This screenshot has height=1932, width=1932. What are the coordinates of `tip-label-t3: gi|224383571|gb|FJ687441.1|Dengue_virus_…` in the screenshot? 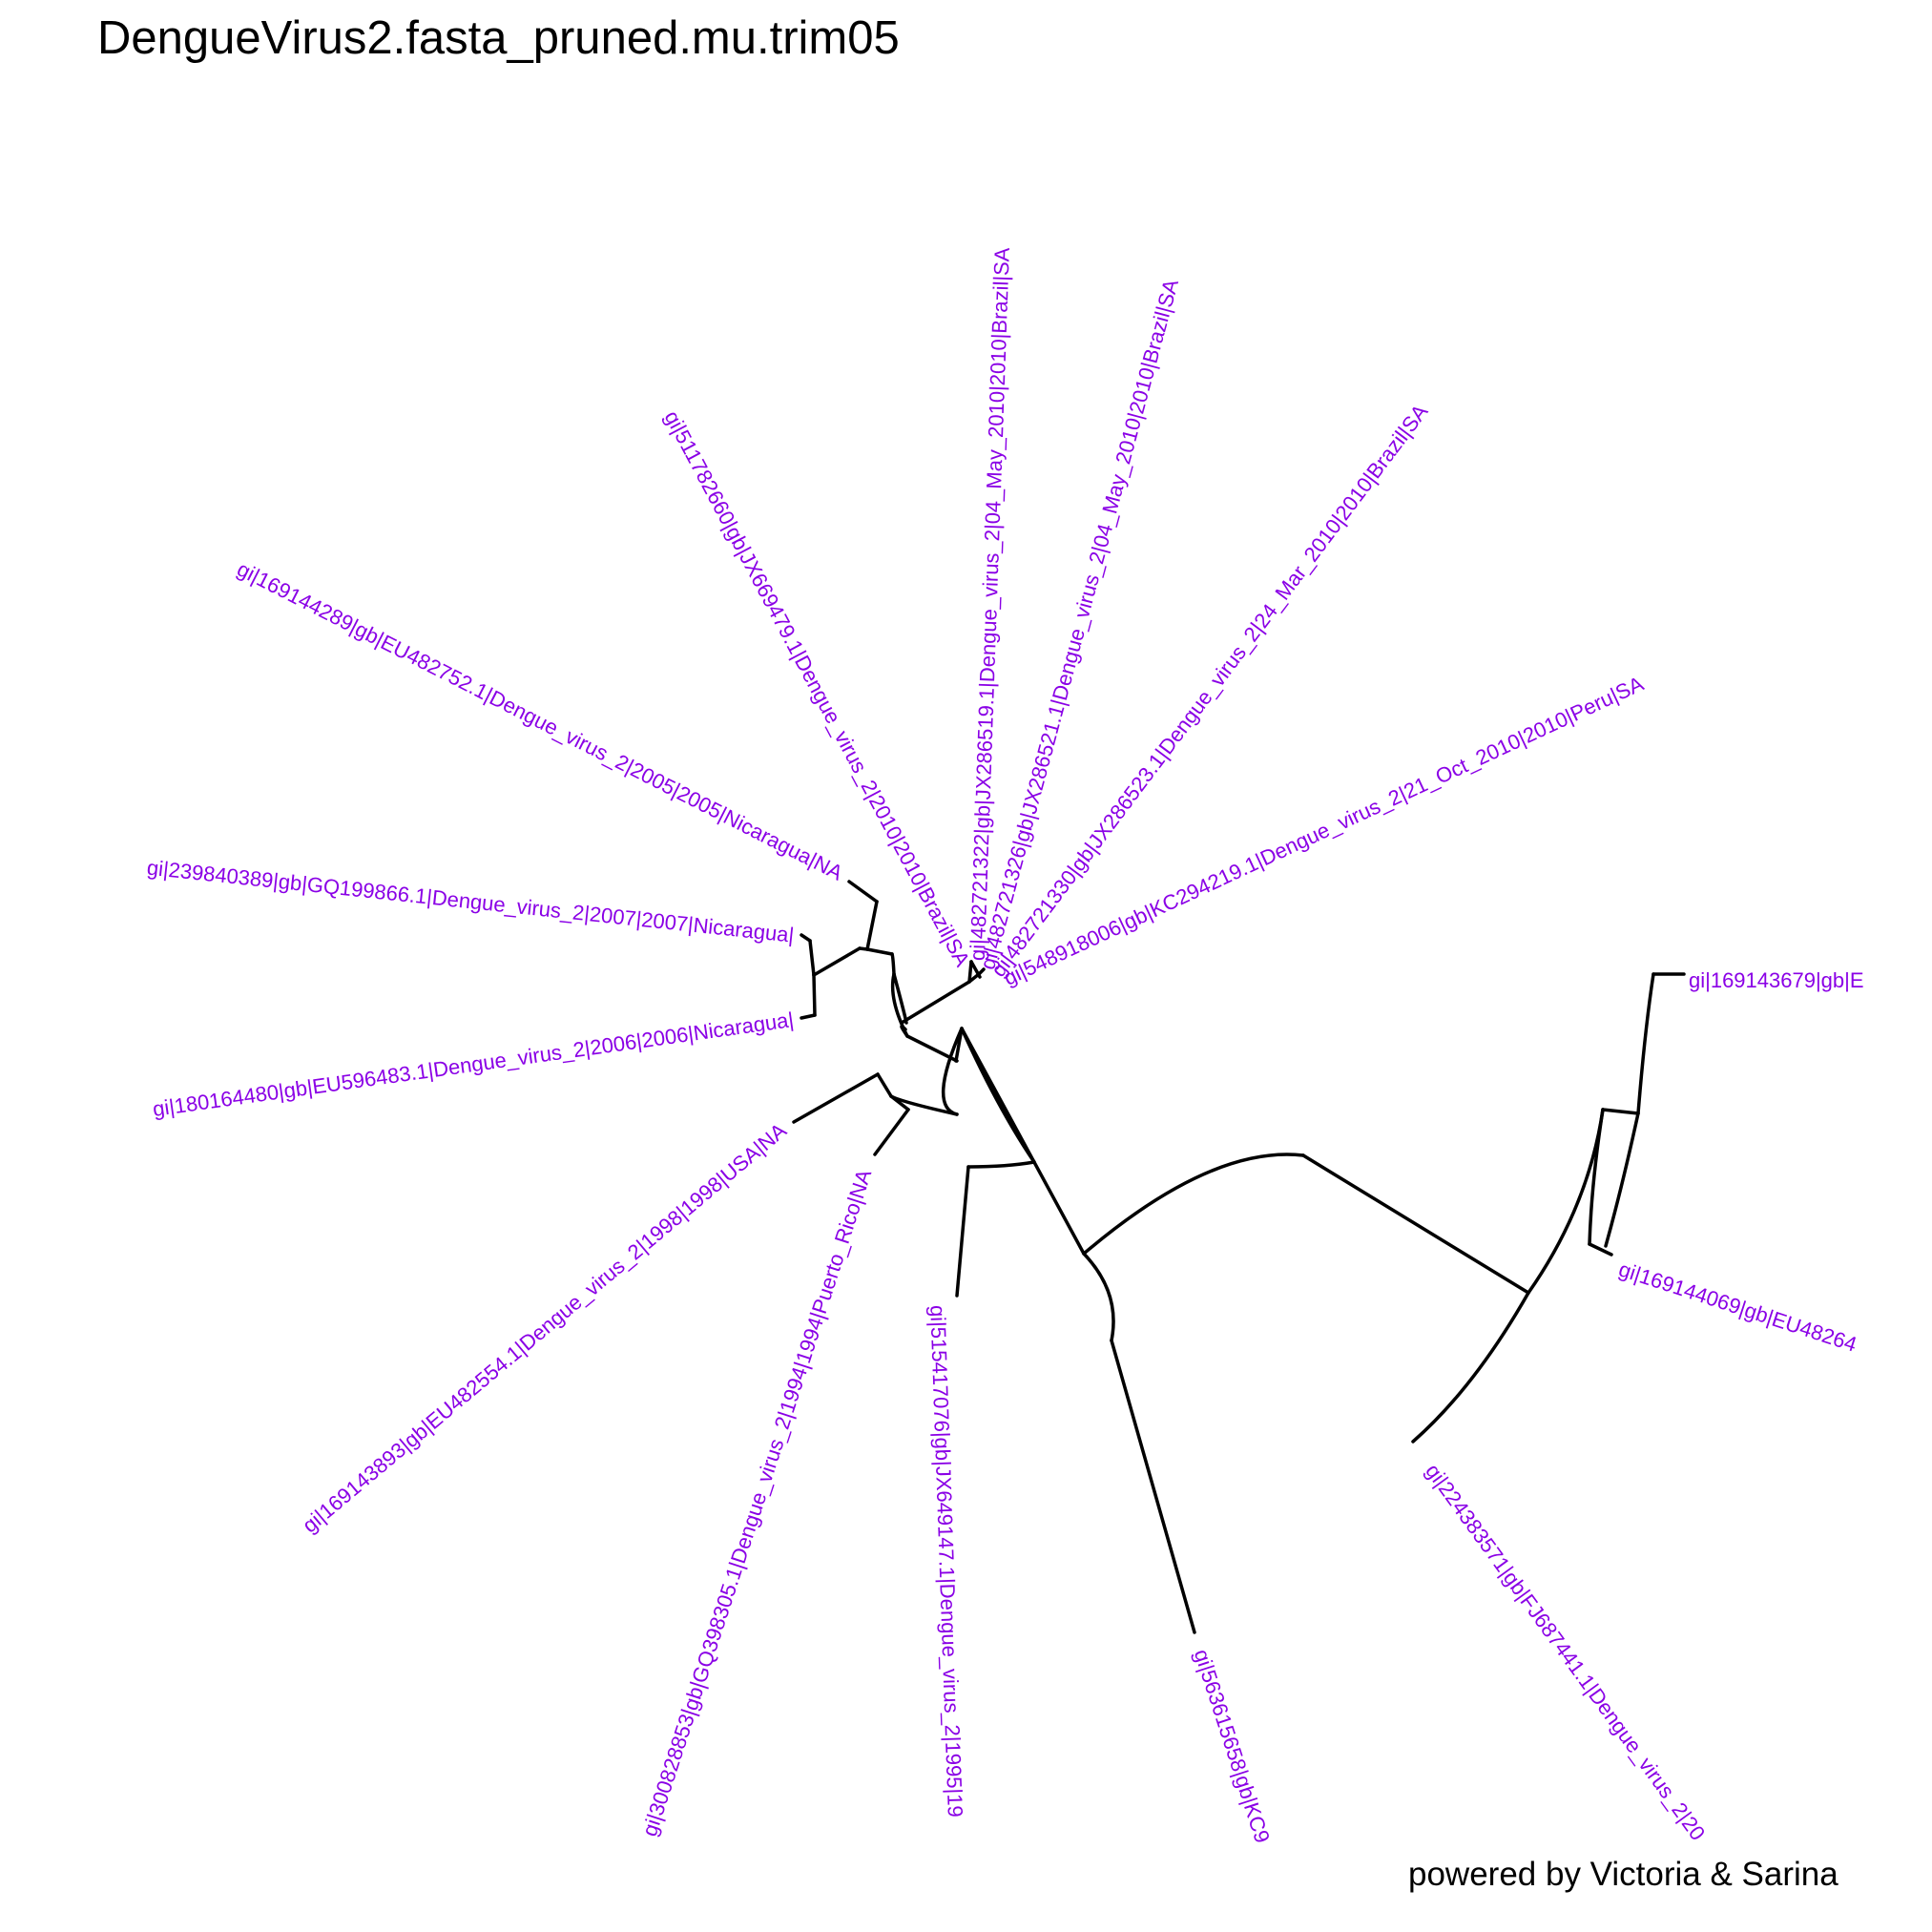 It's located at (1565, 1652).